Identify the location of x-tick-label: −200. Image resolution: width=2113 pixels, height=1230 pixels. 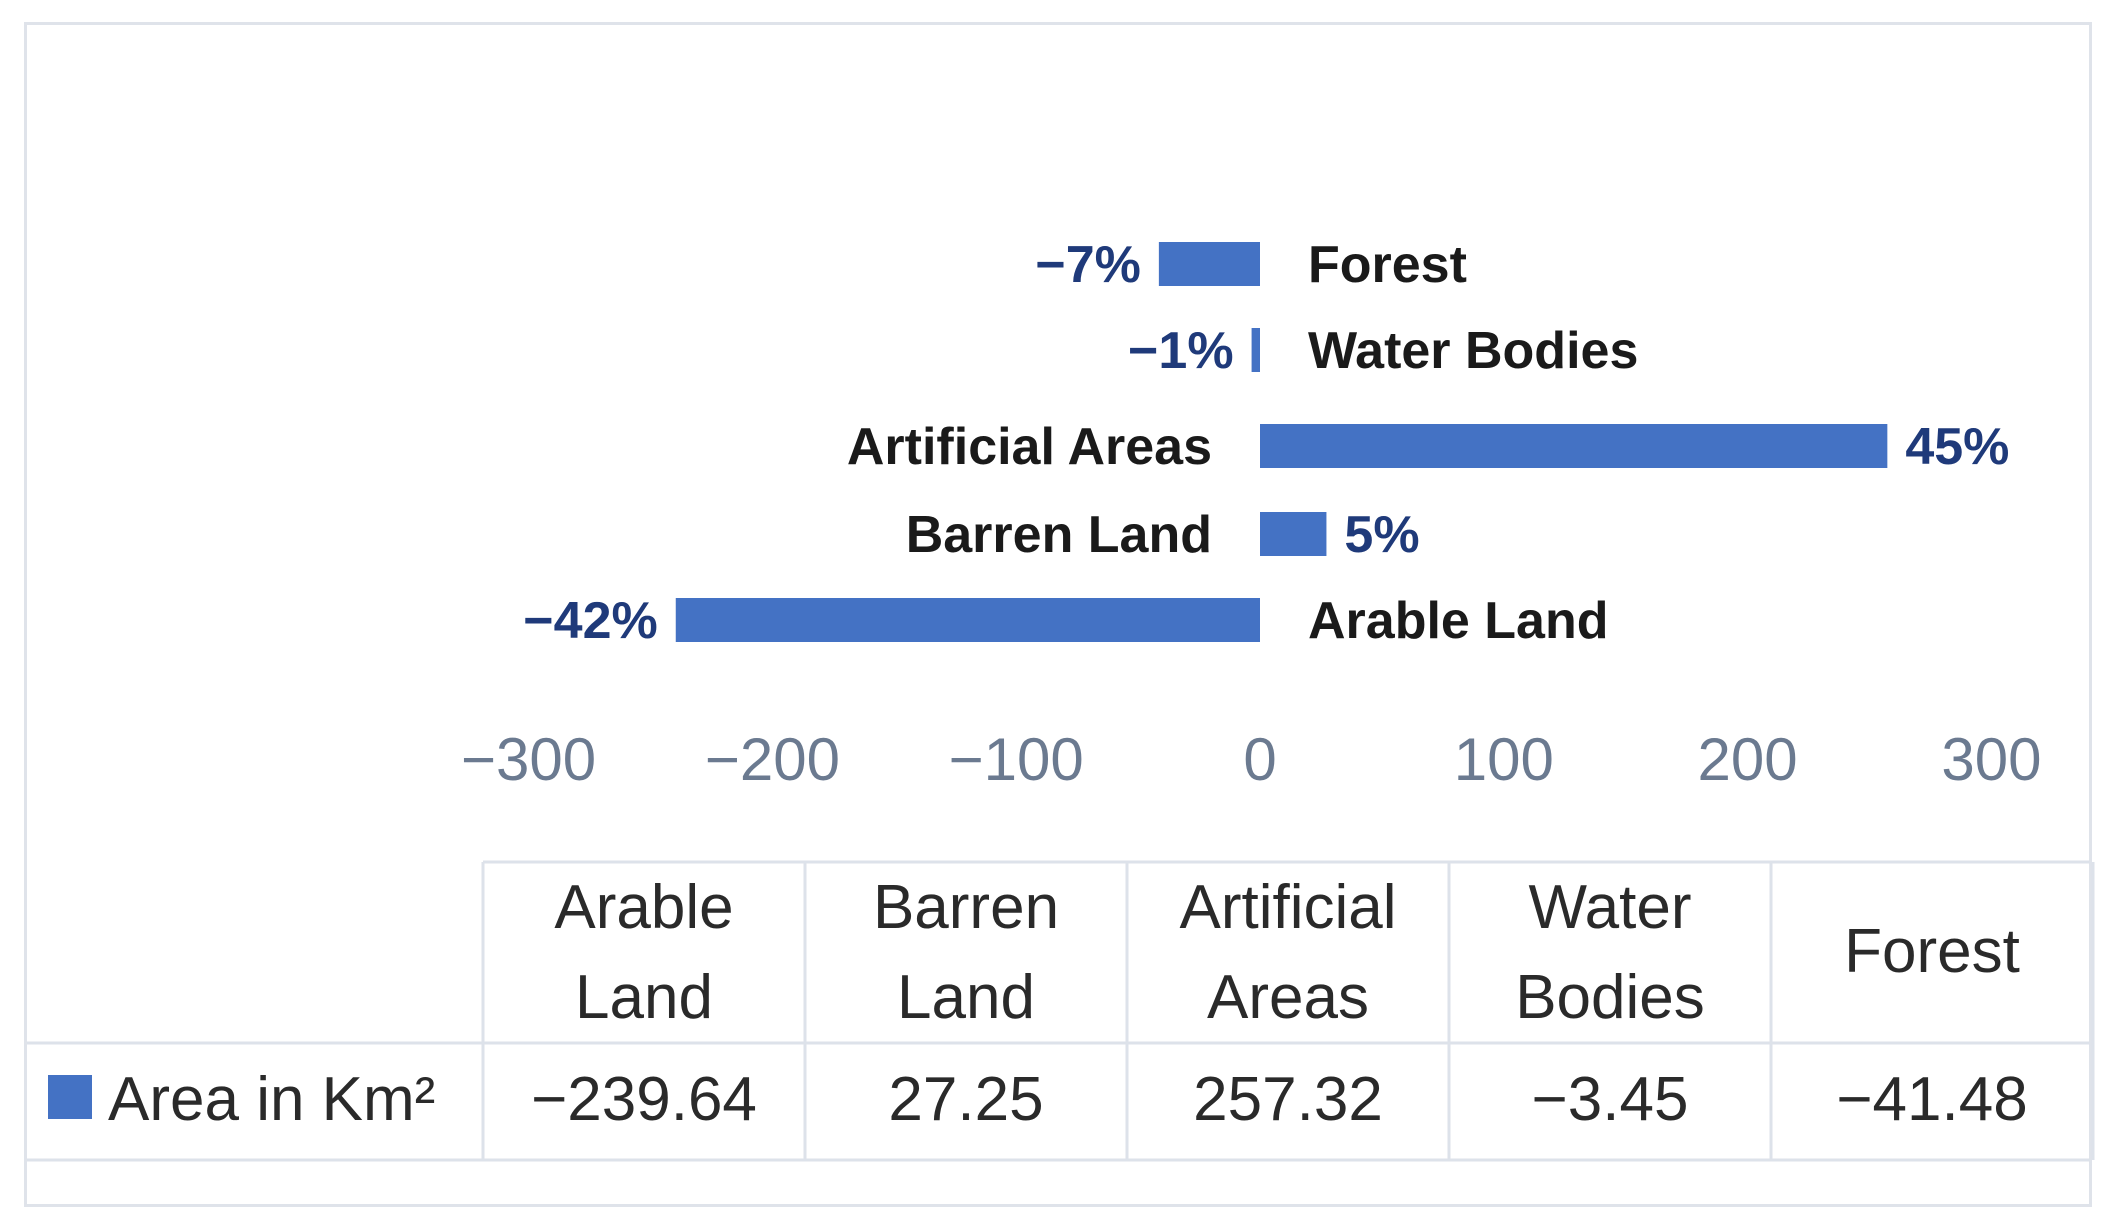
(772, 759).